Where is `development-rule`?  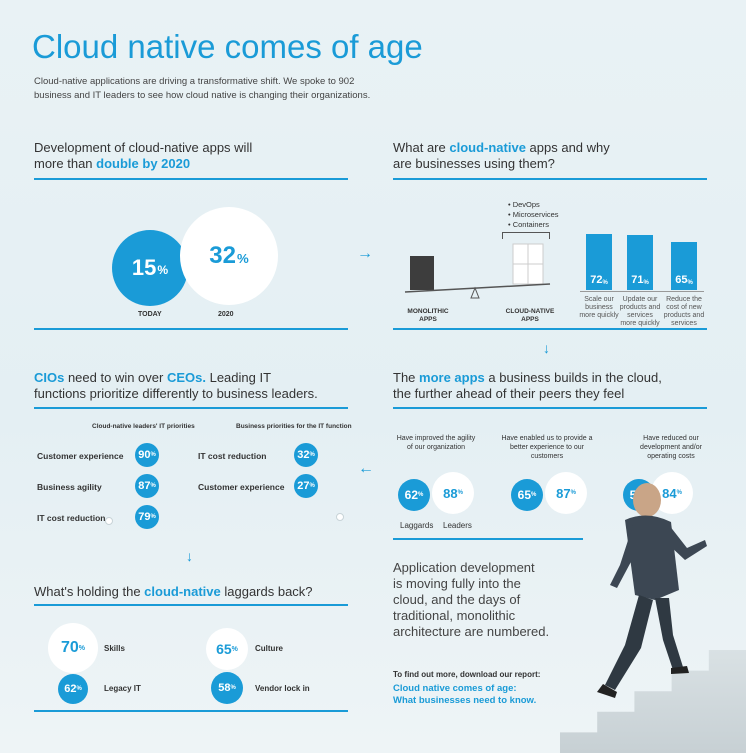 development-rule is located at coordinates (191, 179).